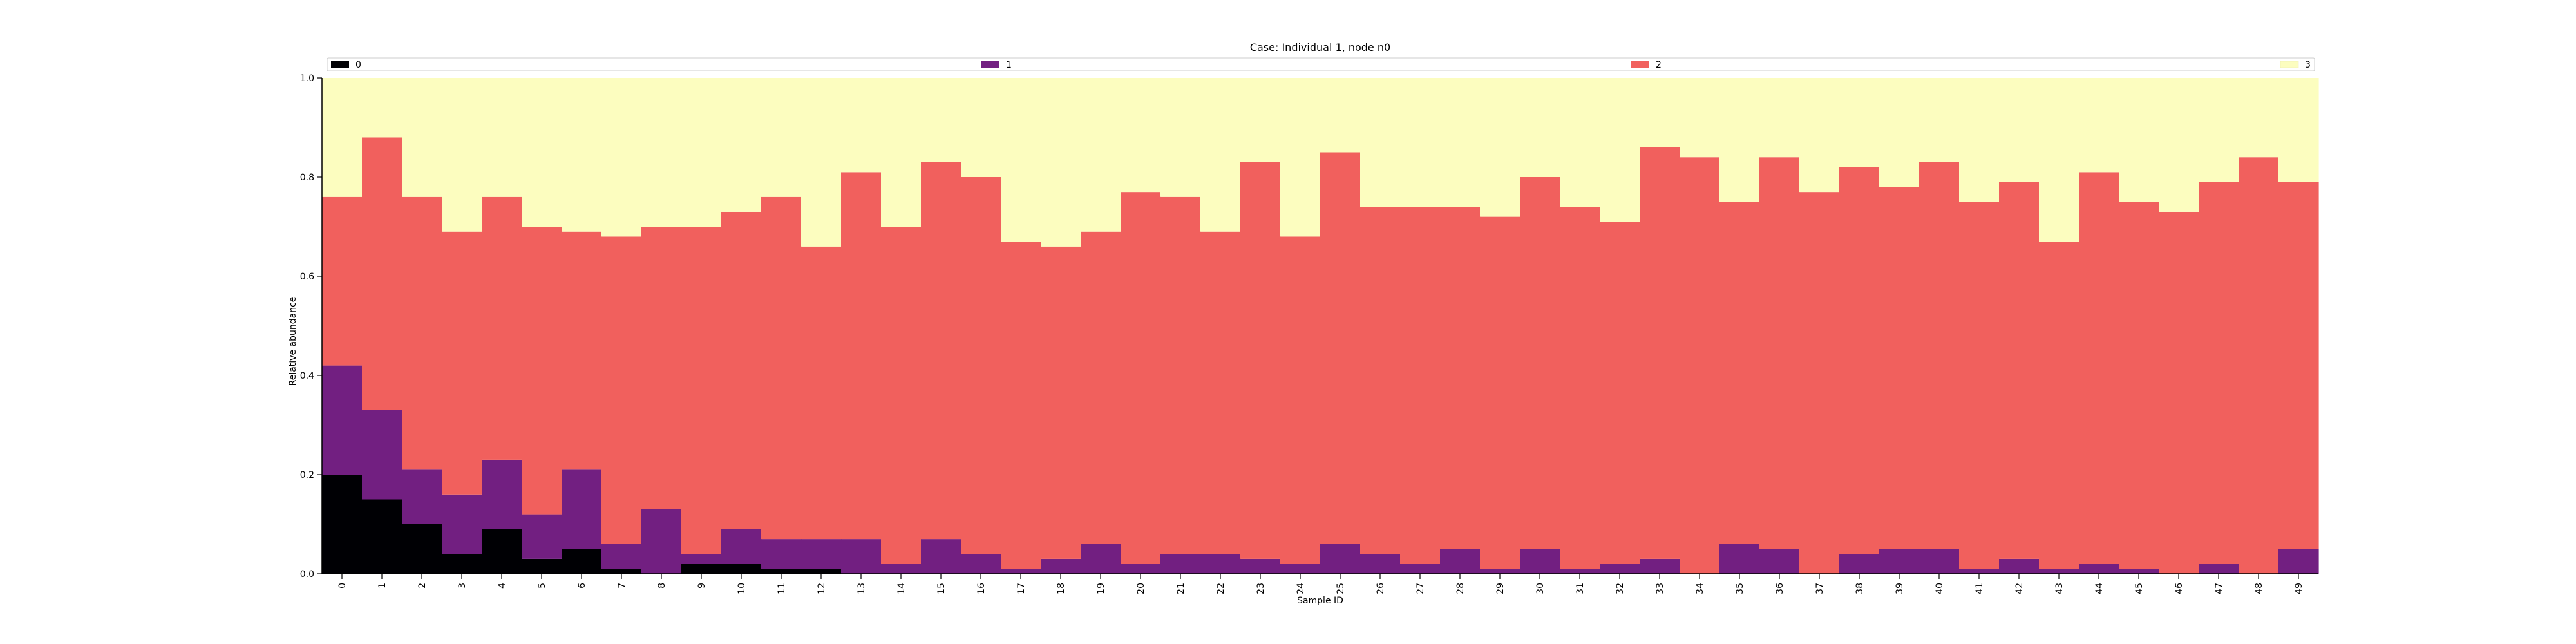 The image size is (2576, 644). What do you see at coordinates (2099, 588) in the screenshot?
I see `x-tick-label-44: 44` at bounding box center [2099, 588].